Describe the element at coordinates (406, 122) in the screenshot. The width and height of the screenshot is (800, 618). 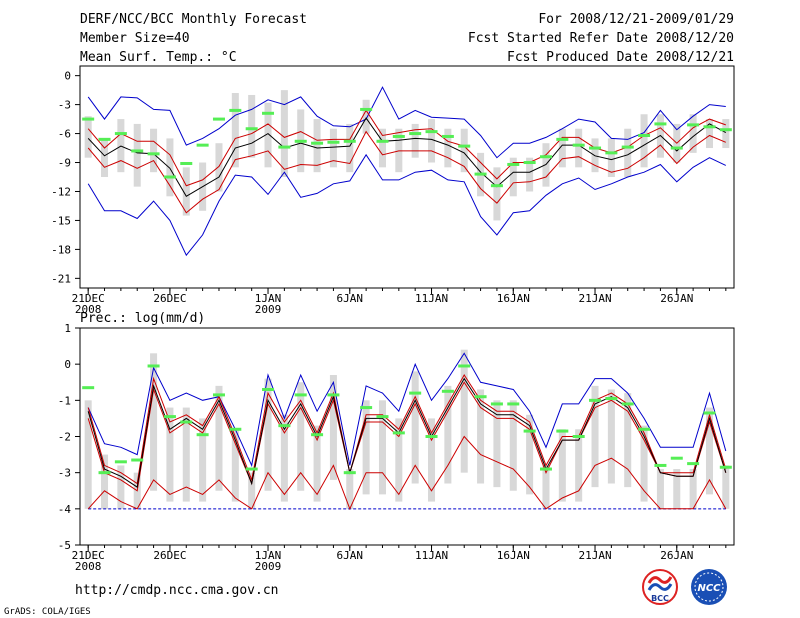
I see `series-line-max` at that location.